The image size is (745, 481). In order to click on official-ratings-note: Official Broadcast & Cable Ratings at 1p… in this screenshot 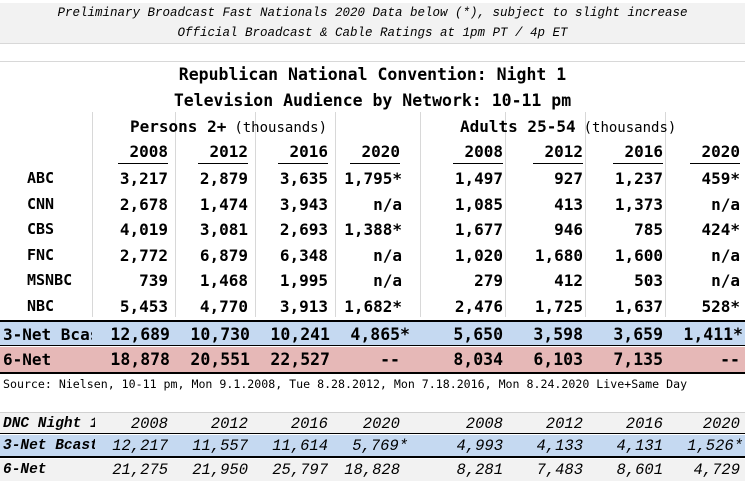, I will do `click(372, 33)`.